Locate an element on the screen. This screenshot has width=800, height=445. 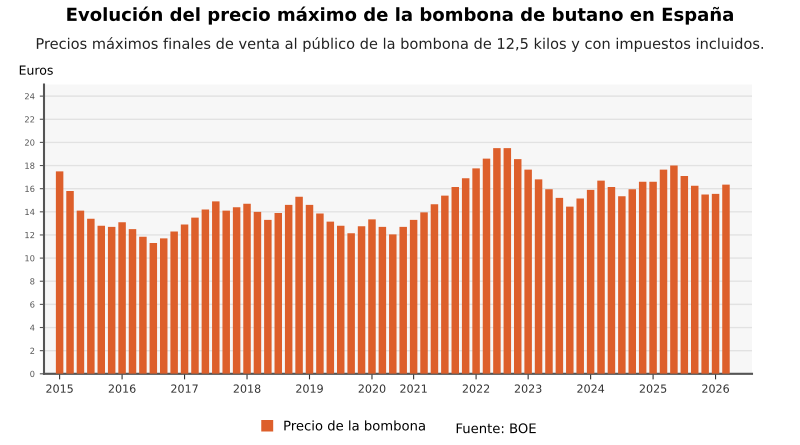
x-tick-label: 2015 is located at coordinates (59, 388).